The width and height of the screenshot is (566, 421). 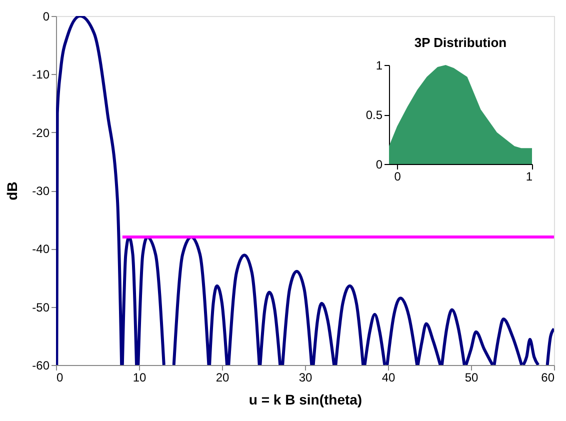 I want to click on y-tick-label: 0.5, so click(x=374, y=115).